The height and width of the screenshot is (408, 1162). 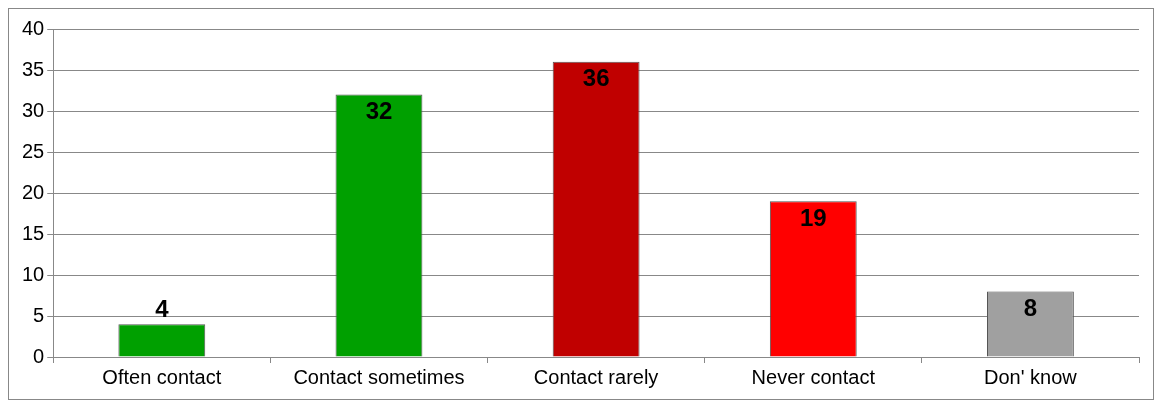 I want to click on y-tick-label: 0, so click(x=39, y=355).